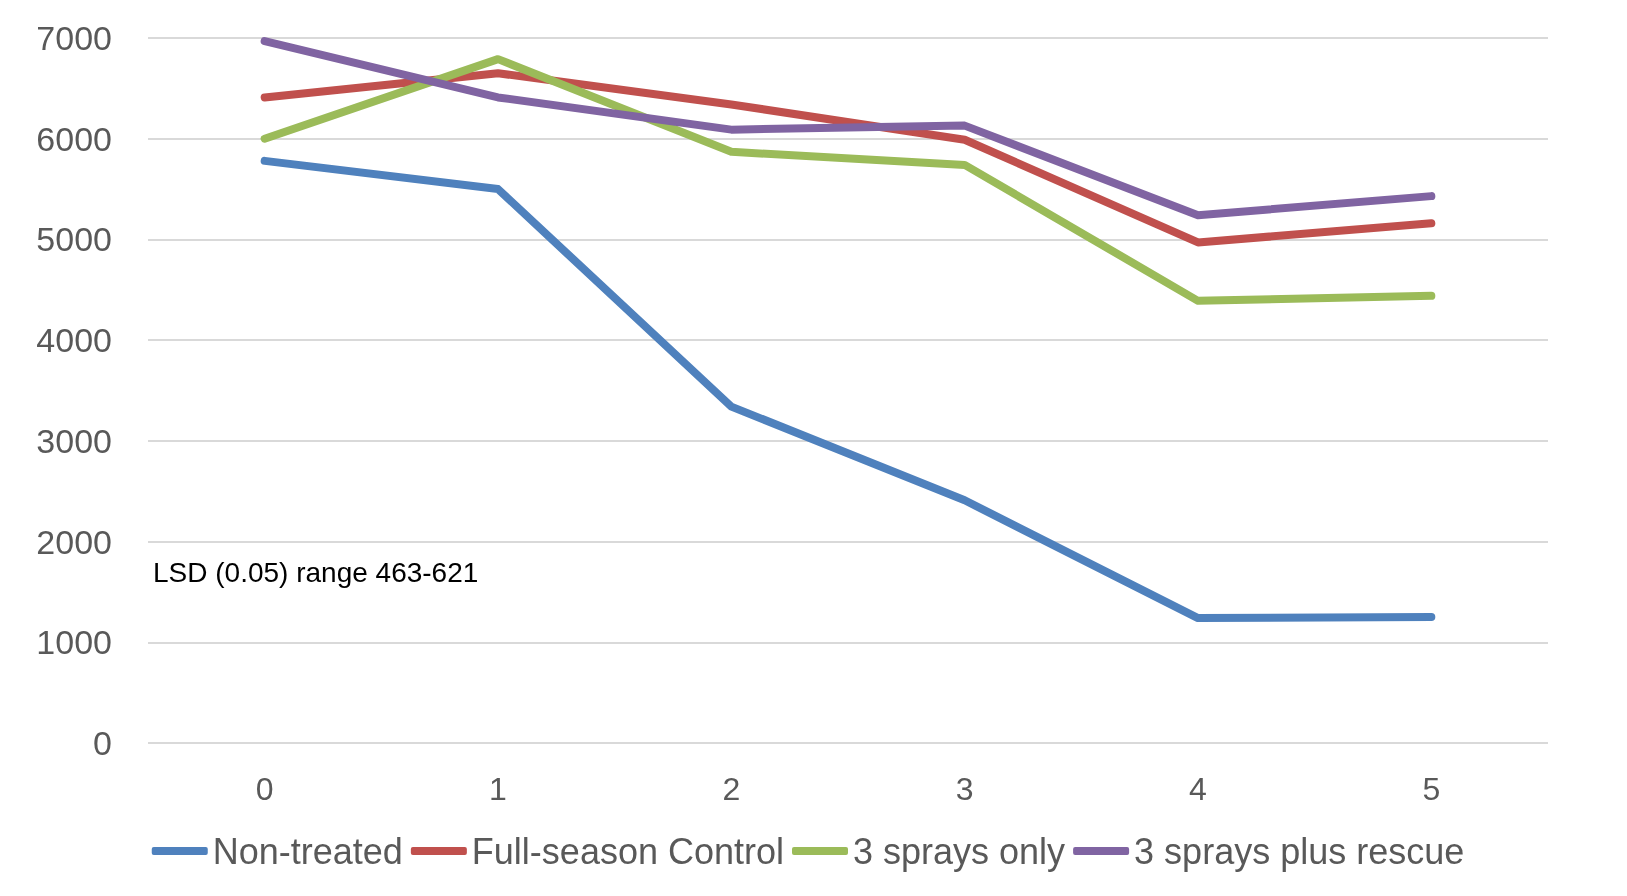 The height and width of the screenshot is (896, 1627). Describe the element at coordinates (264, 789) in the screenshot. I see `x-tick-label: 0` at that location.